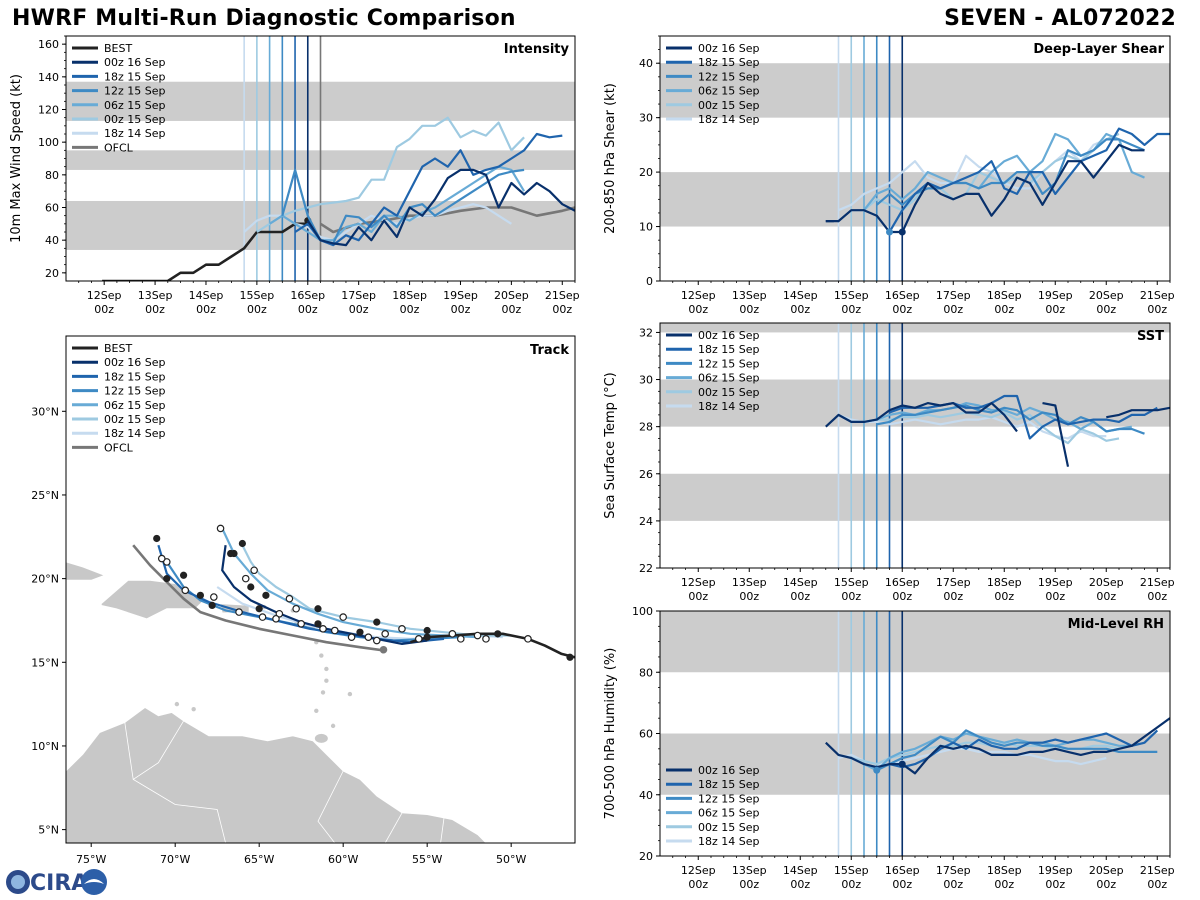  I want to click on storm-id-title: SEVEN - AL072022, so click(1060, 18).